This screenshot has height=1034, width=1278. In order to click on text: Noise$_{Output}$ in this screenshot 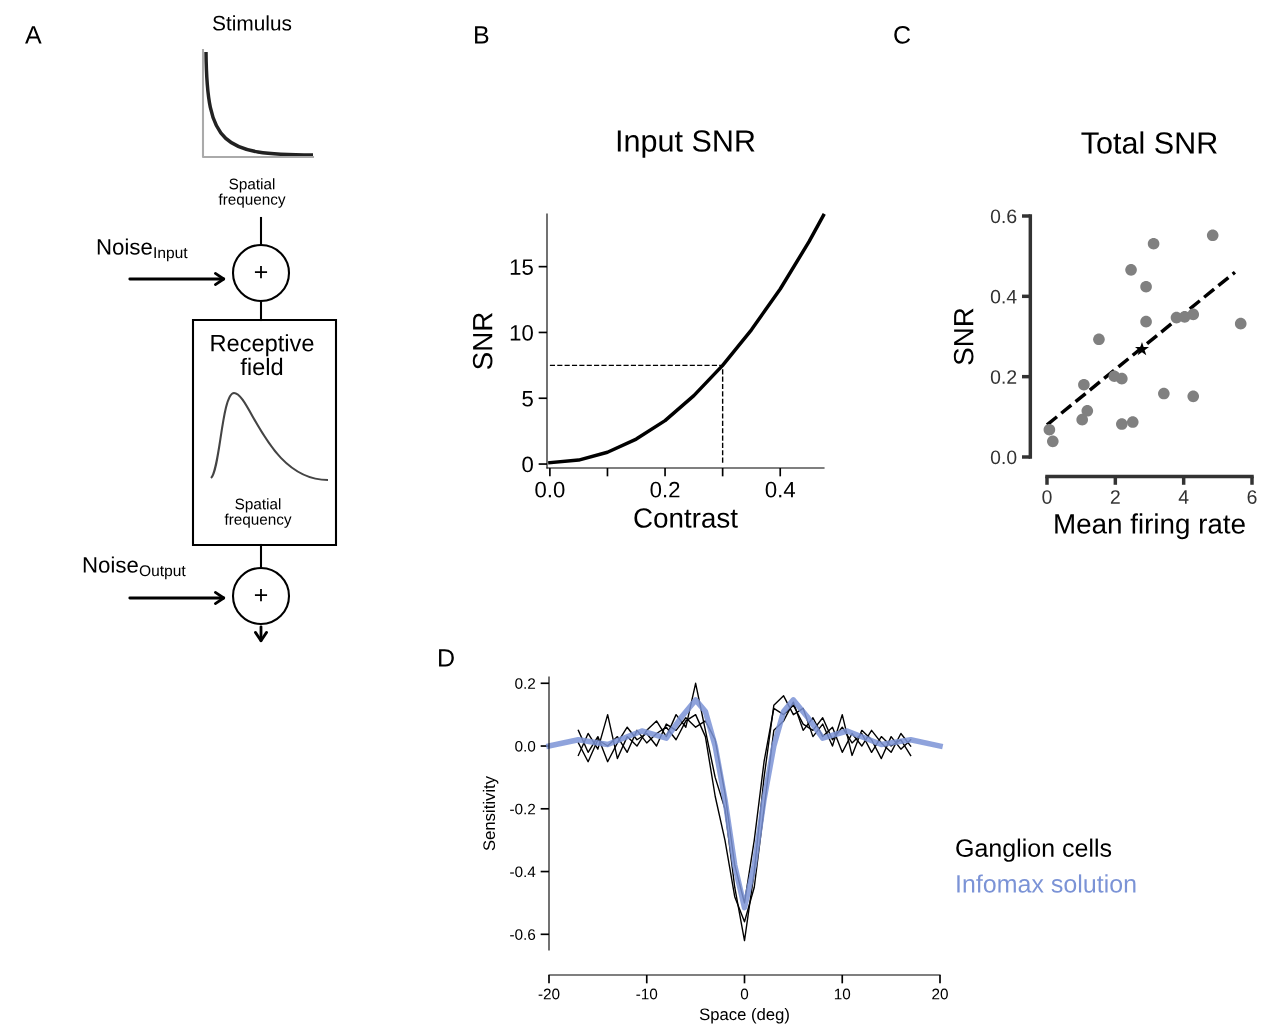, I will do `click(134, 568)`.